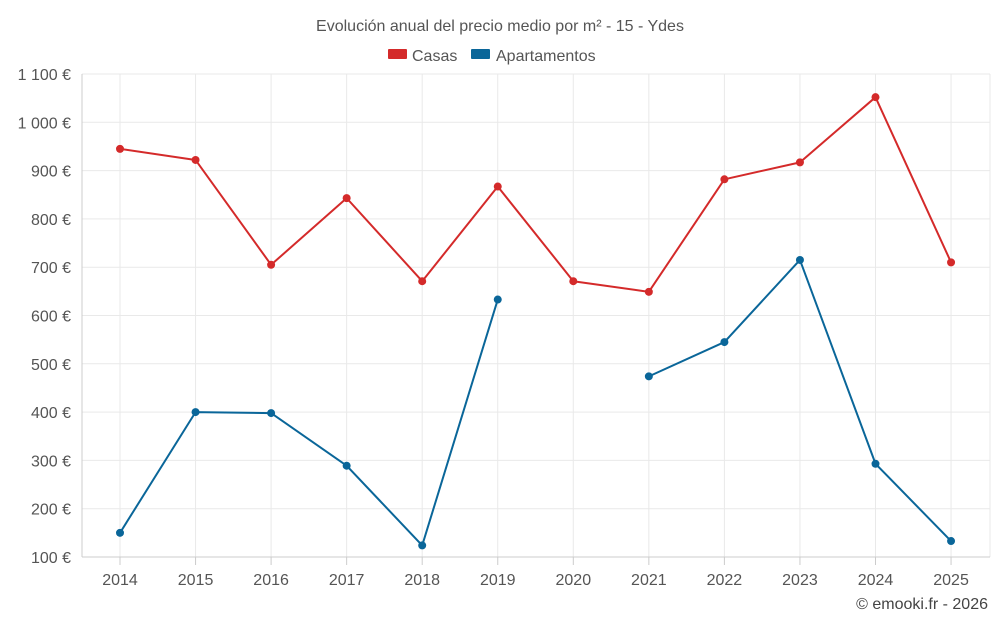 Image resolution: width=1000 pixels, height=625 pixels. Describe the element at coordinates (51, 558) in the screenshot. I see `y-tick-label: 100 €` at that location.